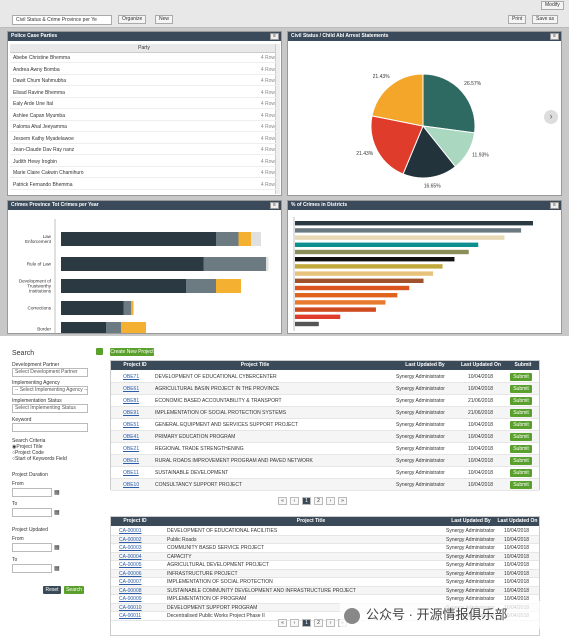 This screenshot has height=639, width=569. Describe the element at coordinates (274, 205) in the screenshot. I see `bar-menu-icon: ≡` at that location.